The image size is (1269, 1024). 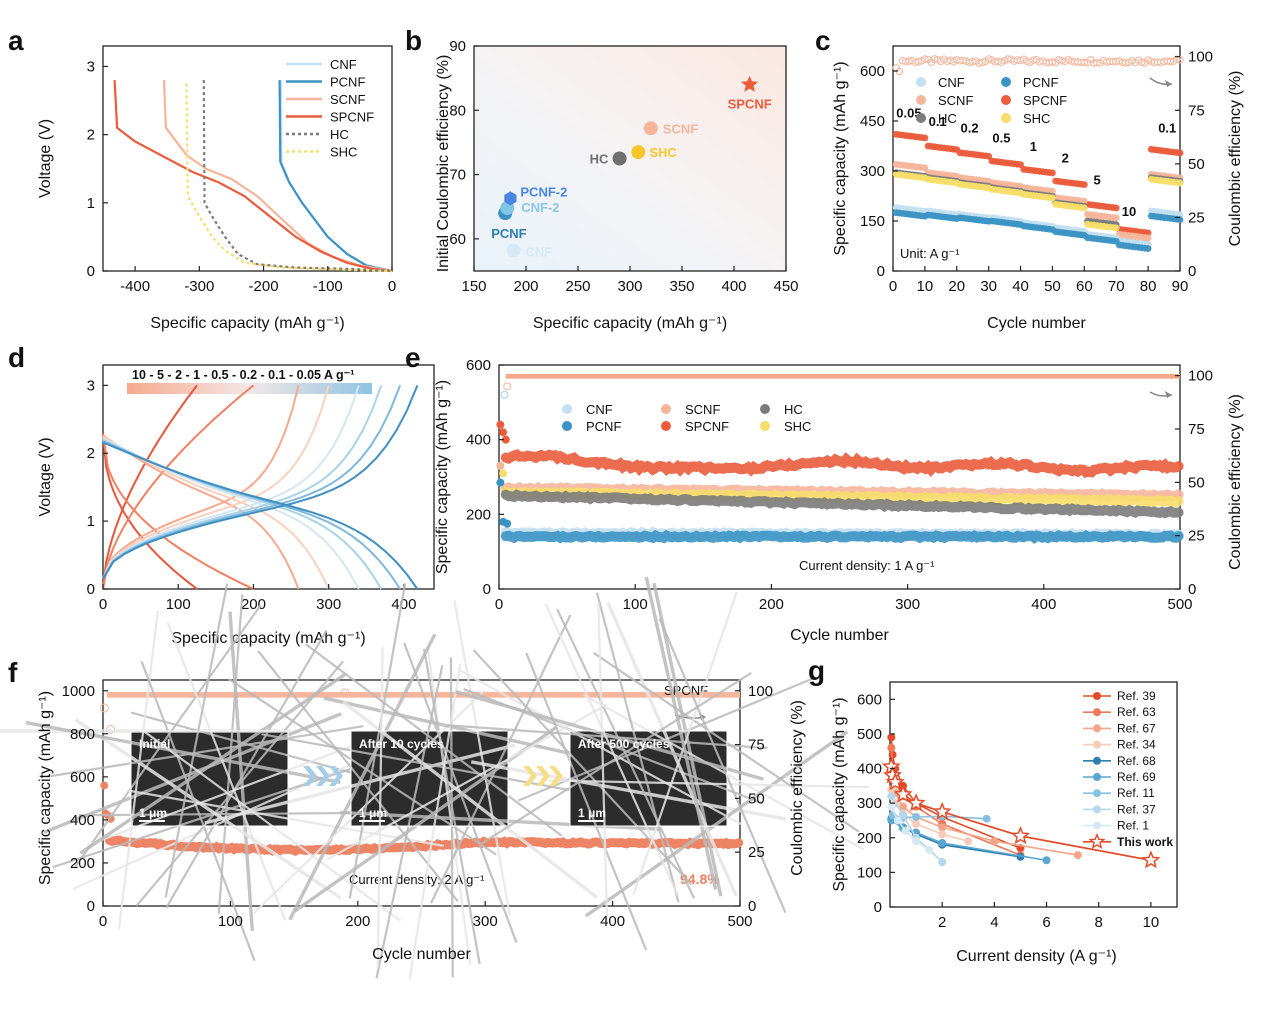 I want to click on y-tick-label: 90, so click(x=457, y=46).